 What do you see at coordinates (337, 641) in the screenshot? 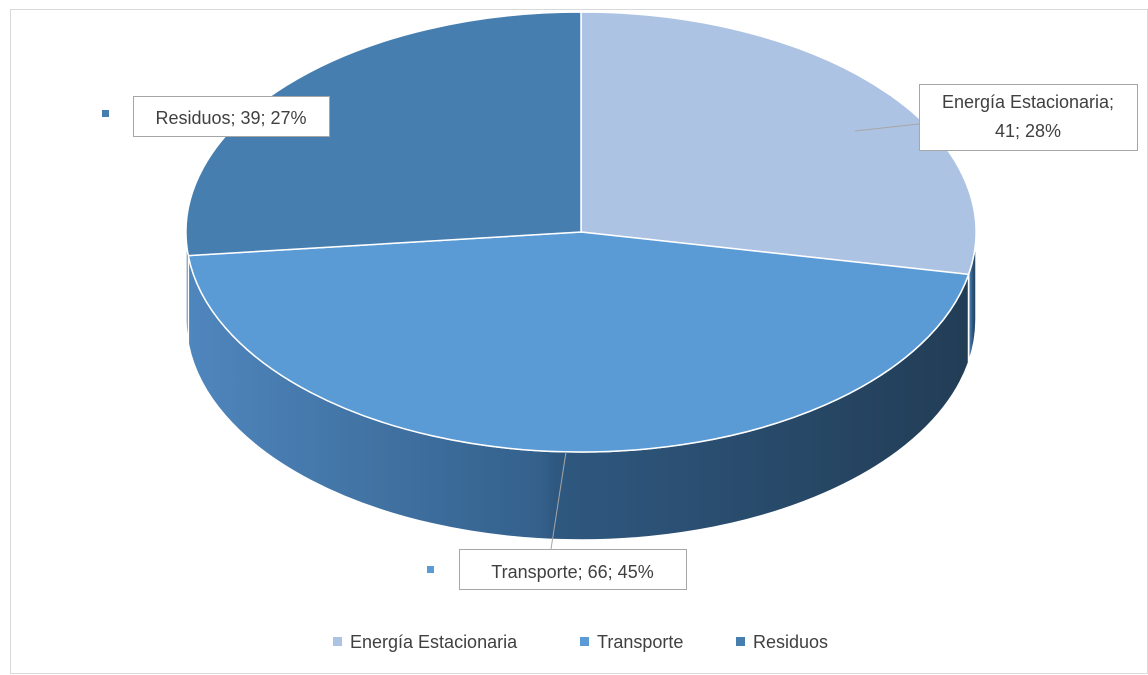
I see `legend-marker-energia-estacionaria` at bounding box center [337, 641].